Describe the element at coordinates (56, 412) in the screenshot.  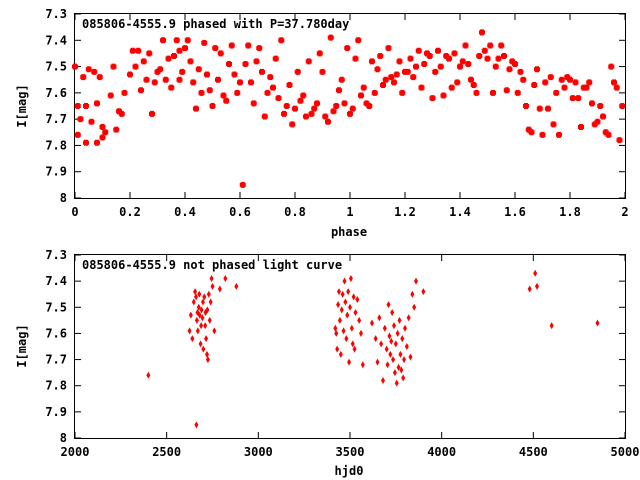
I see `unphased-y-tick-label: 7.9` at that location.